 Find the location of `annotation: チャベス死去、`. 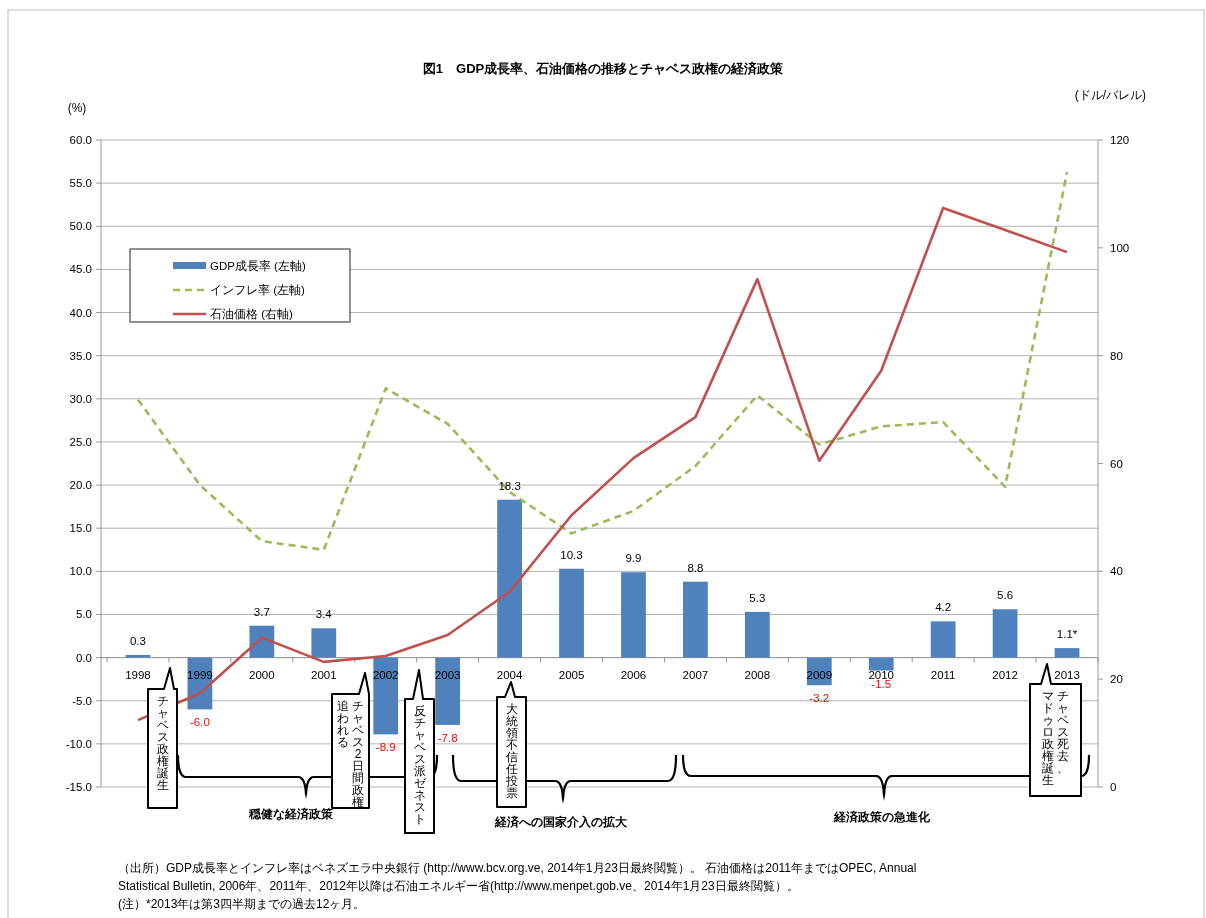

annotation: チャベス死去、 is located at coordinates (1063, 732).